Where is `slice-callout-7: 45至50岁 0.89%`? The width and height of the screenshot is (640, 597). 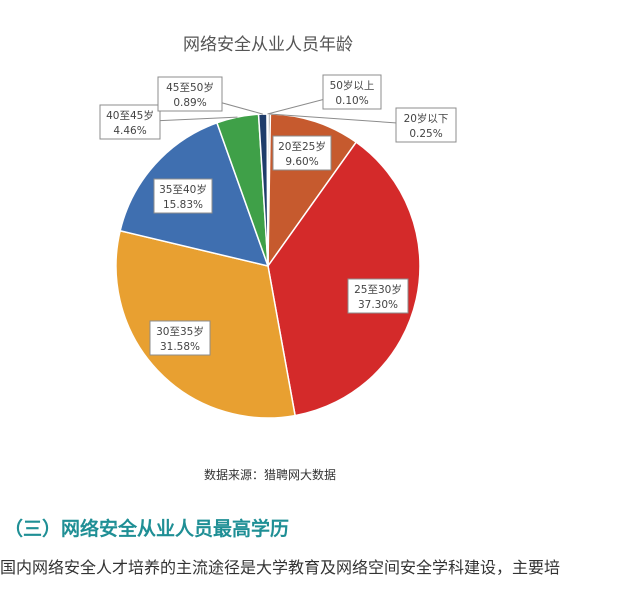
slice-callout-7: 45至50岁 0.89% is located at coordinates (210, 95).